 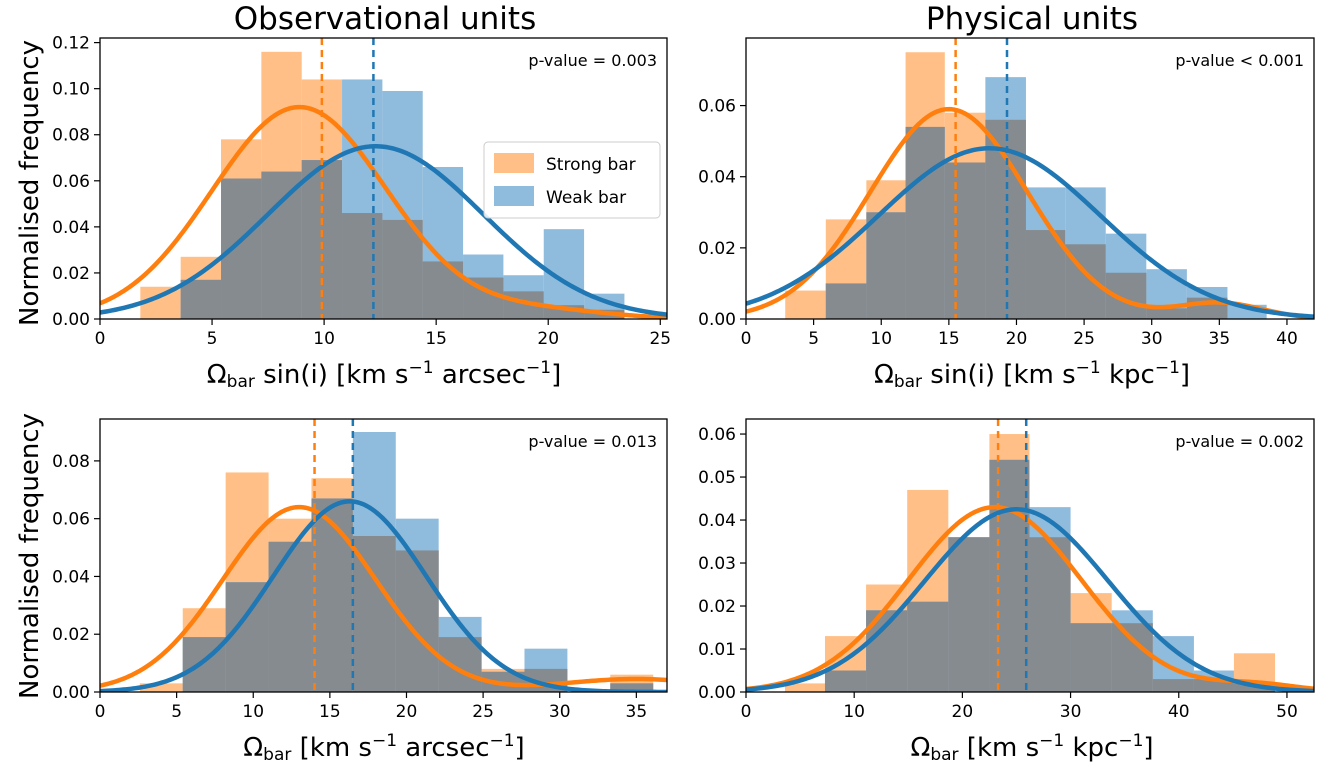 I want to click on legend-weak-label: Weak bar, so click(x=586, y=198).